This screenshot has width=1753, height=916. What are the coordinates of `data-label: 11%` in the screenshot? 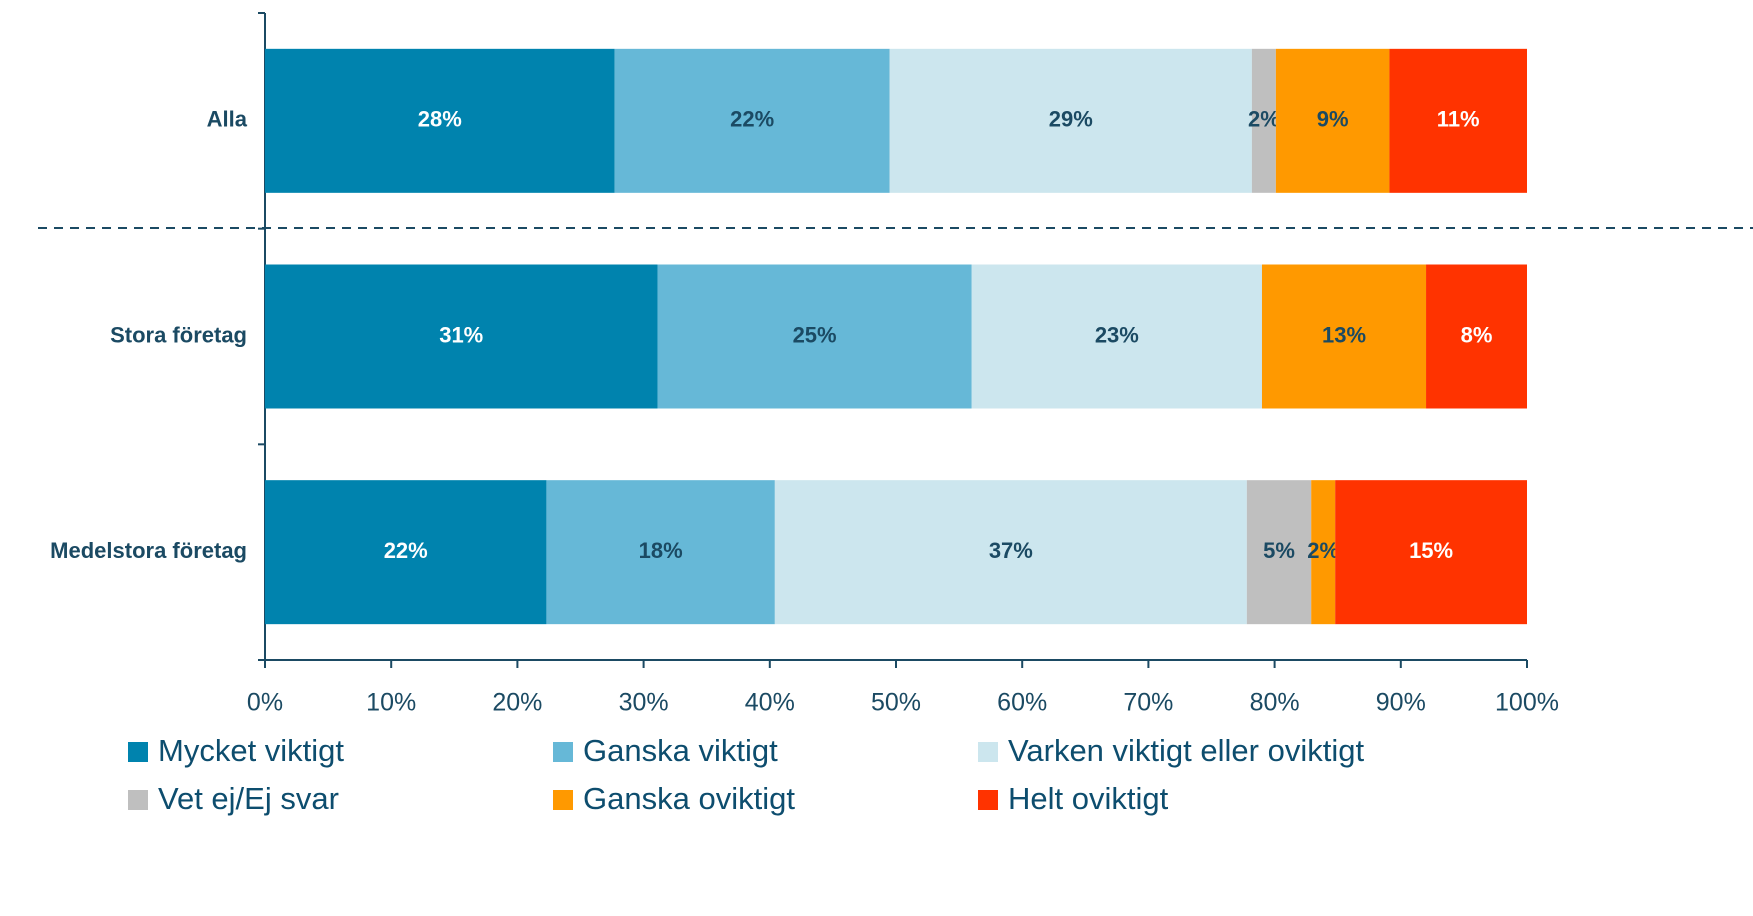 It's located at (1458, 119).